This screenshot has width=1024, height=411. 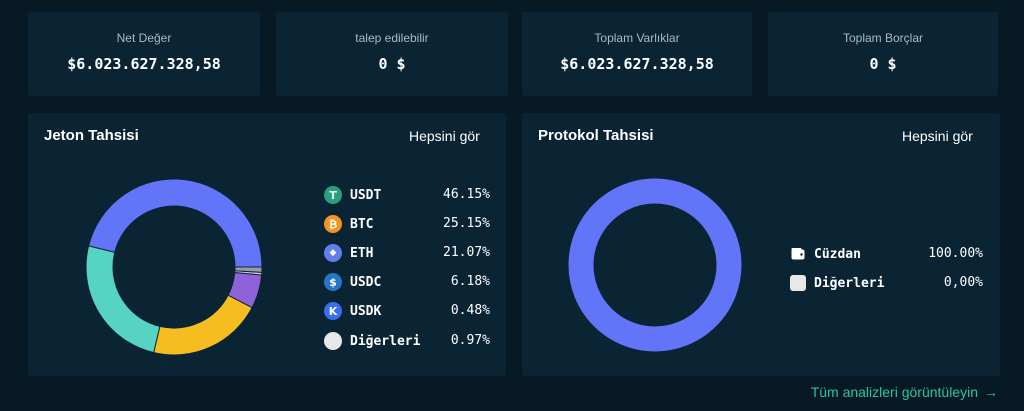 I want to click on legend-item-usdk: K USDK 0.48%, so click(x=407, y=311).